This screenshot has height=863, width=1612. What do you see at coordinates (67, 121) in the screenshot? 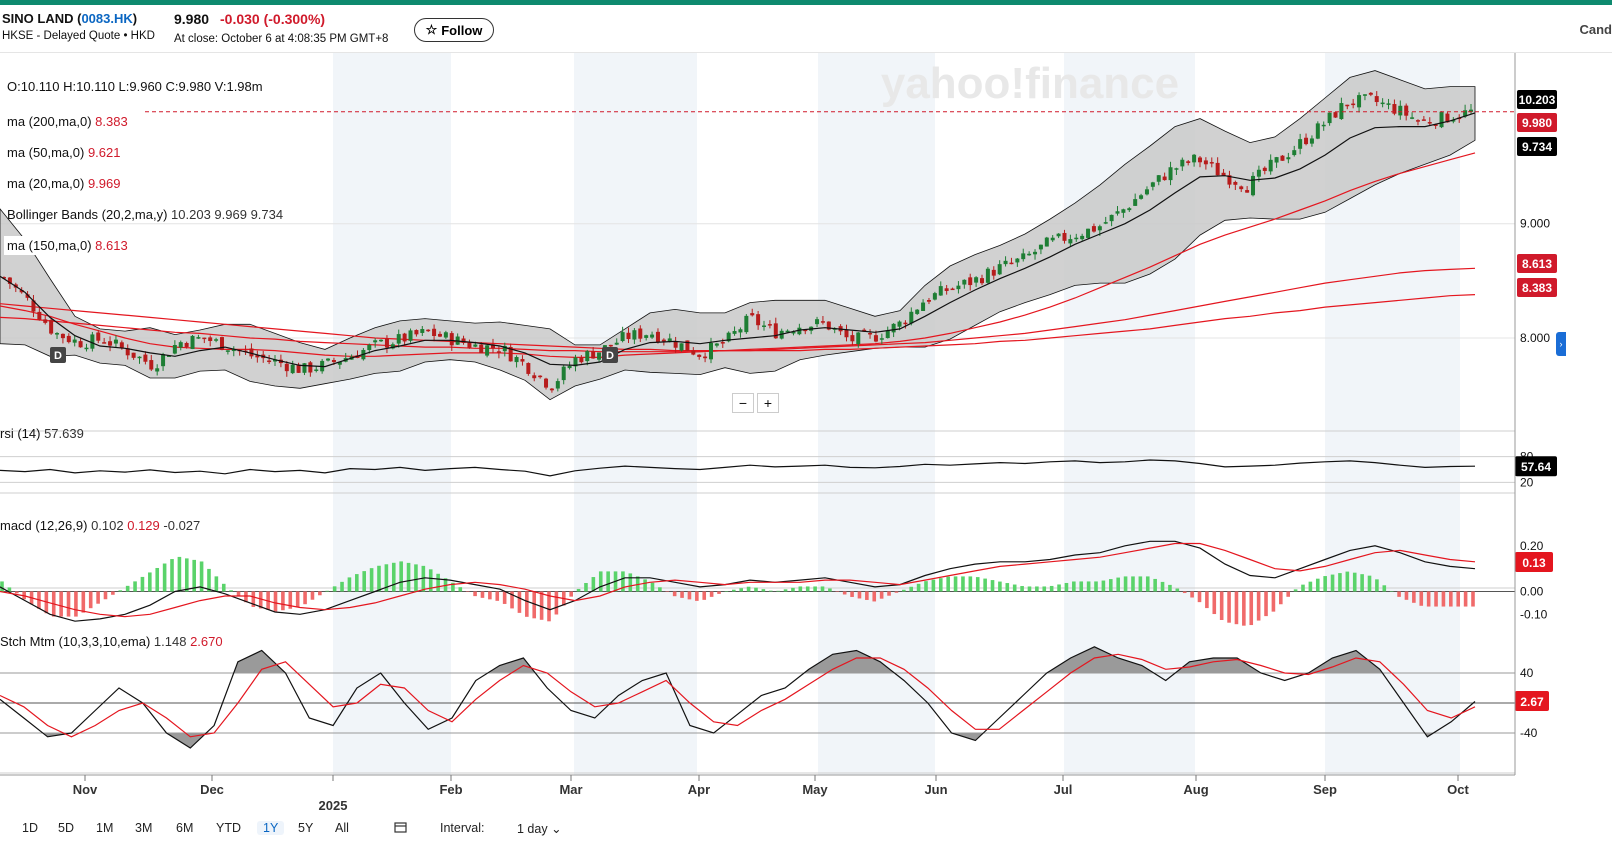
I see `legend-ma200: ma (200,ma,0) 8.383` at bounding box center [67, 121].